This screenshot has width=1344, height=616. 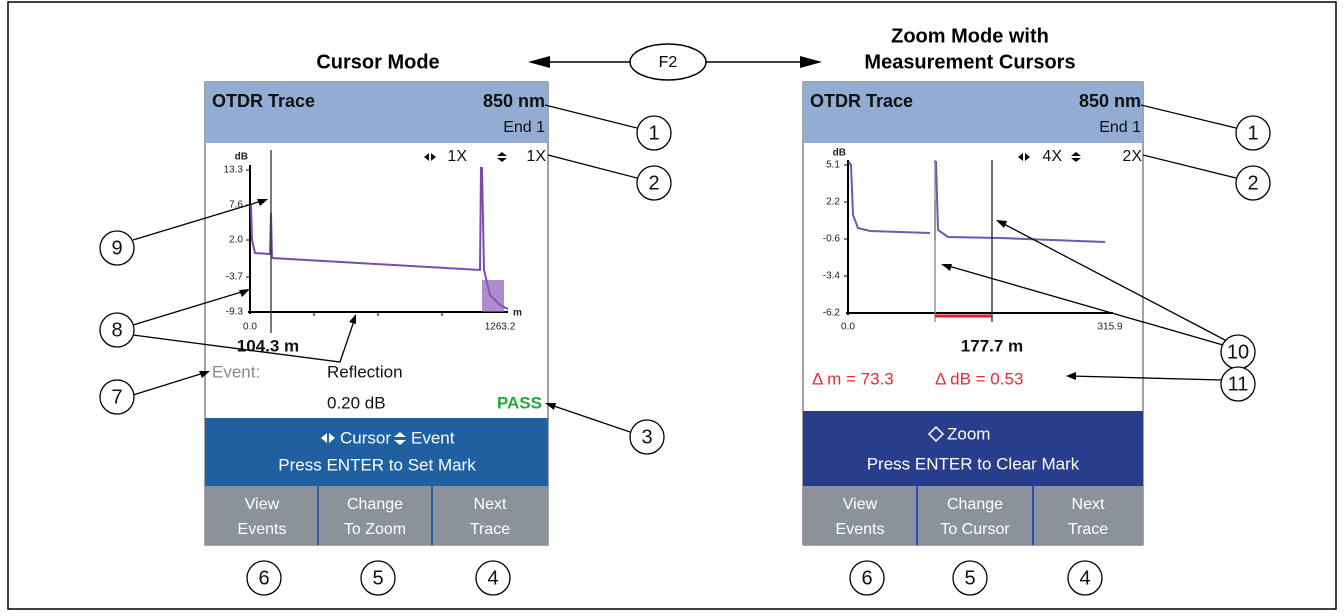 What do you see at coordinates (832, 239) in the screenshot?
I see `y-tick-label: -0.6` at bounding box center [832, 239].